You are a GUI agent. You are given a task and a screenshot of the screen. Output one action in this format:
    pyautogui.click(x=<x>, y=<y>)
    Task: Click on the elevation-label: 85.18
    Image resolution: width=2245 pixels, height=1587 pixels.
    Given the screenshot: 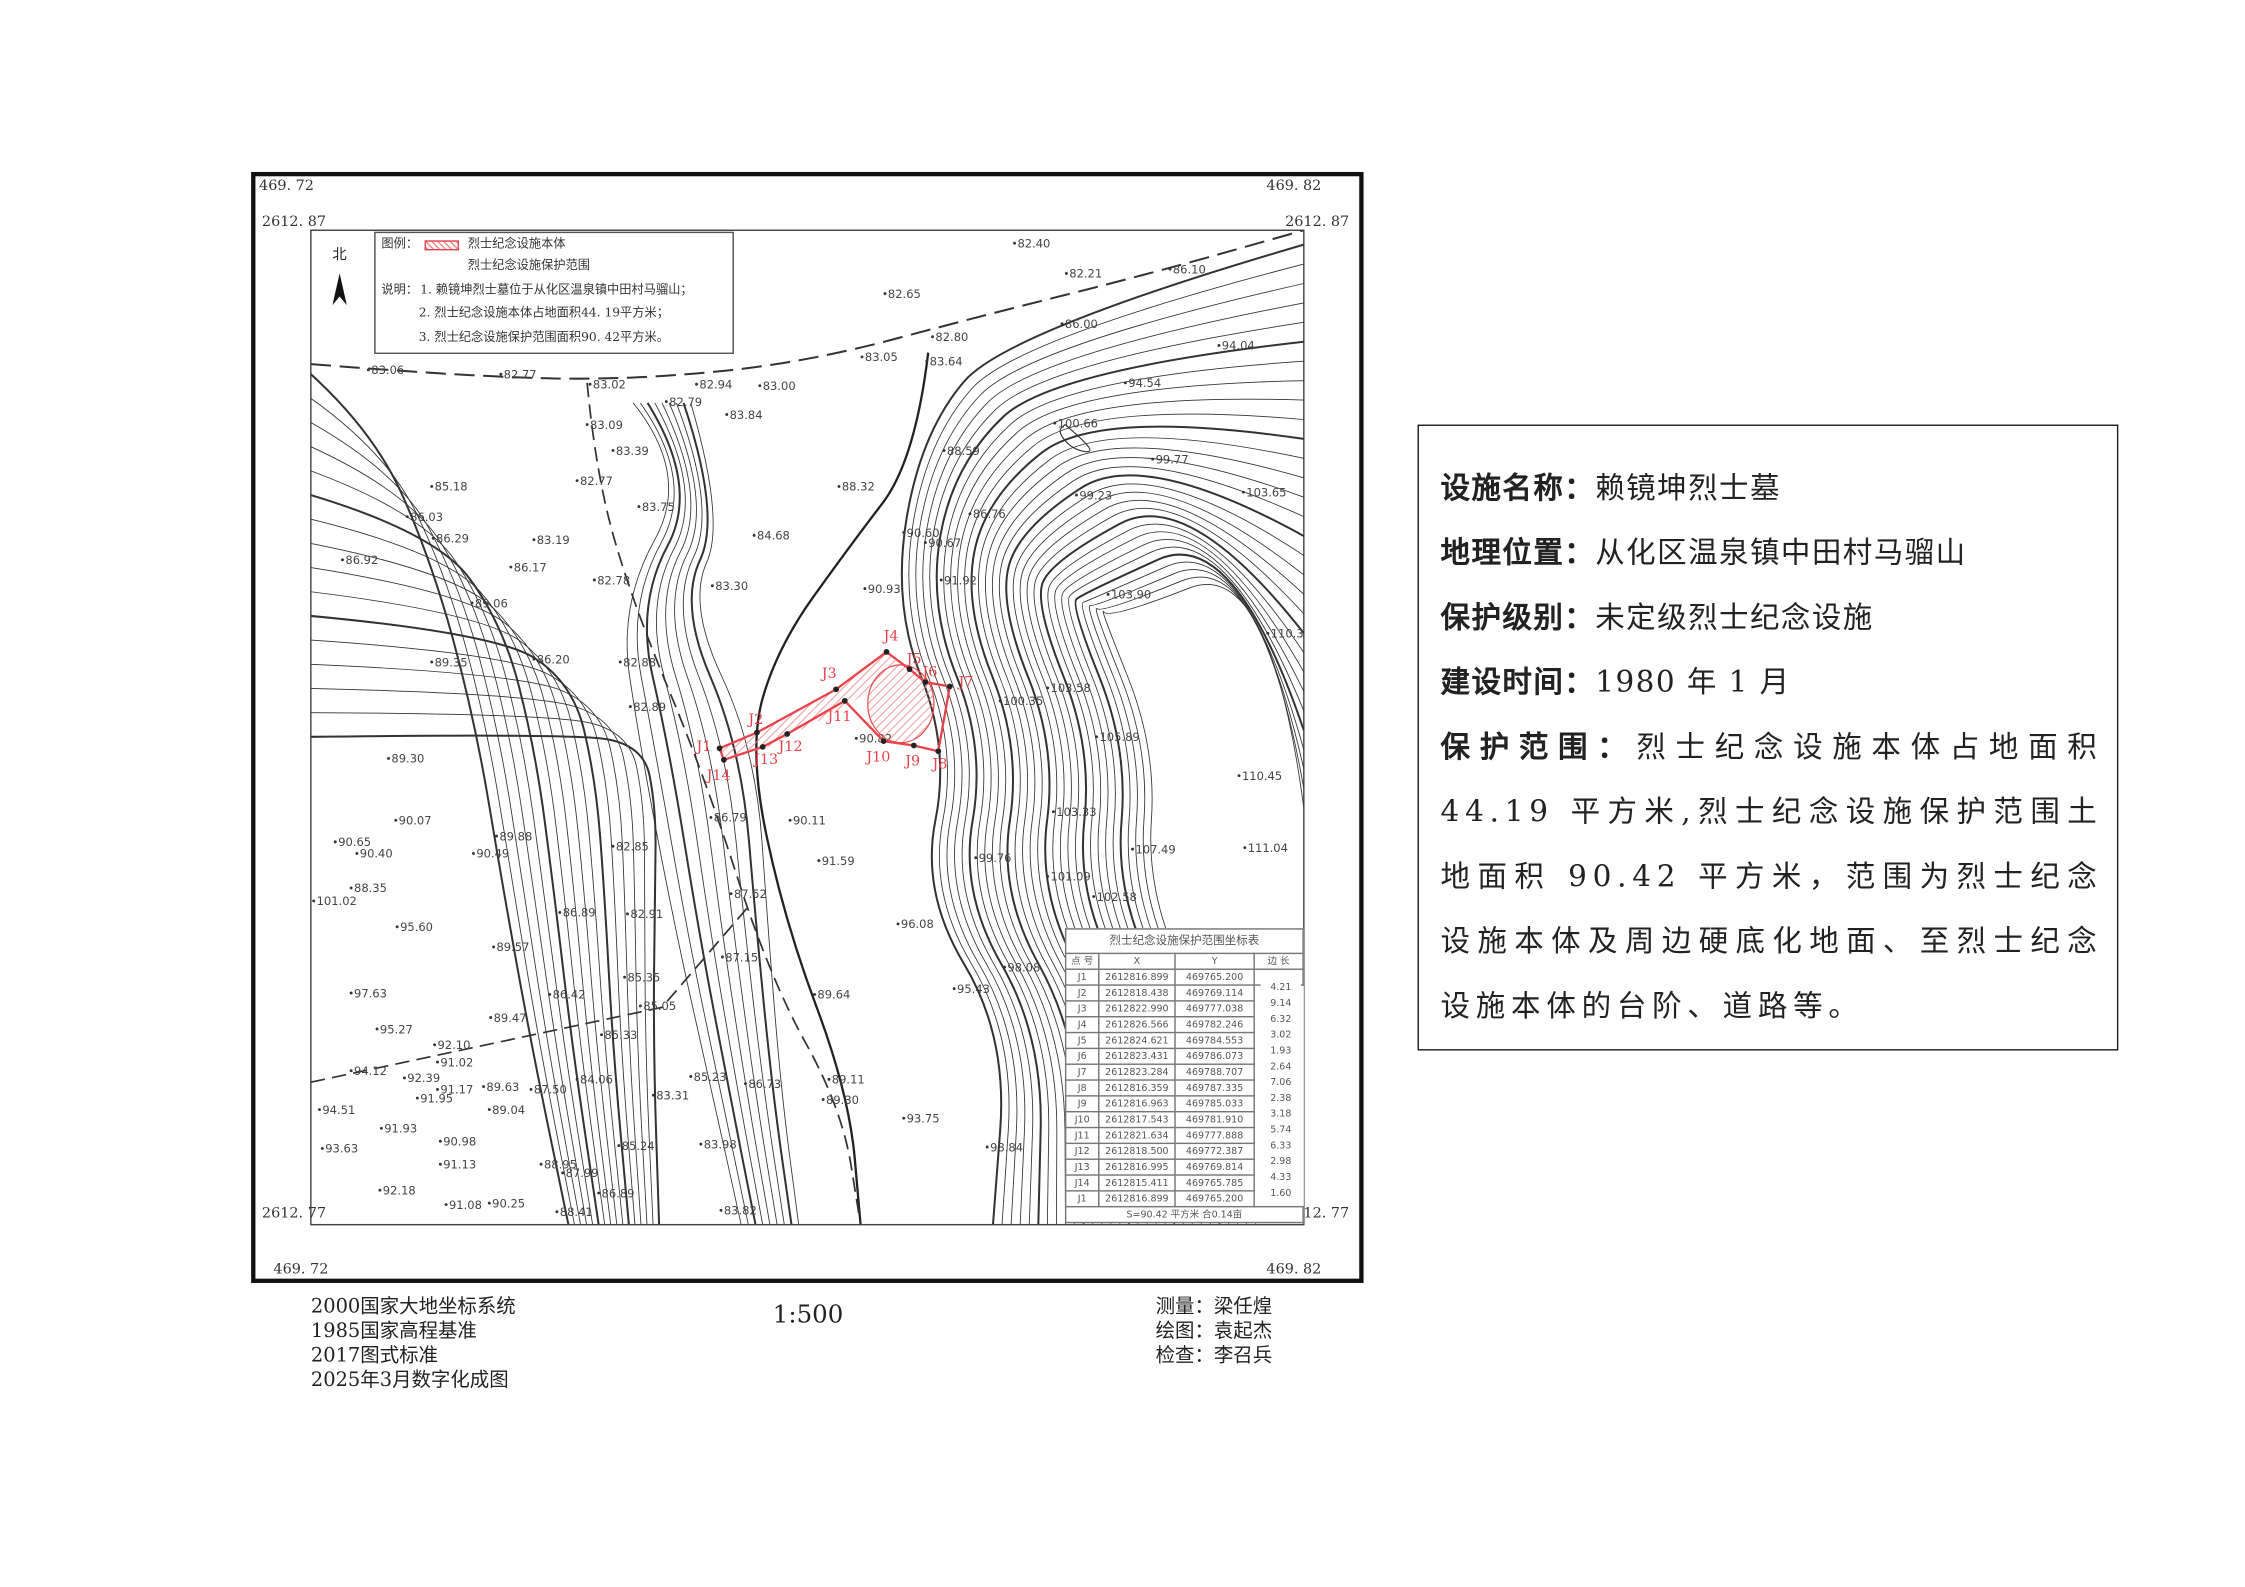 What is the action you would take?
    pyautogui.click(x=451, y=487)
    